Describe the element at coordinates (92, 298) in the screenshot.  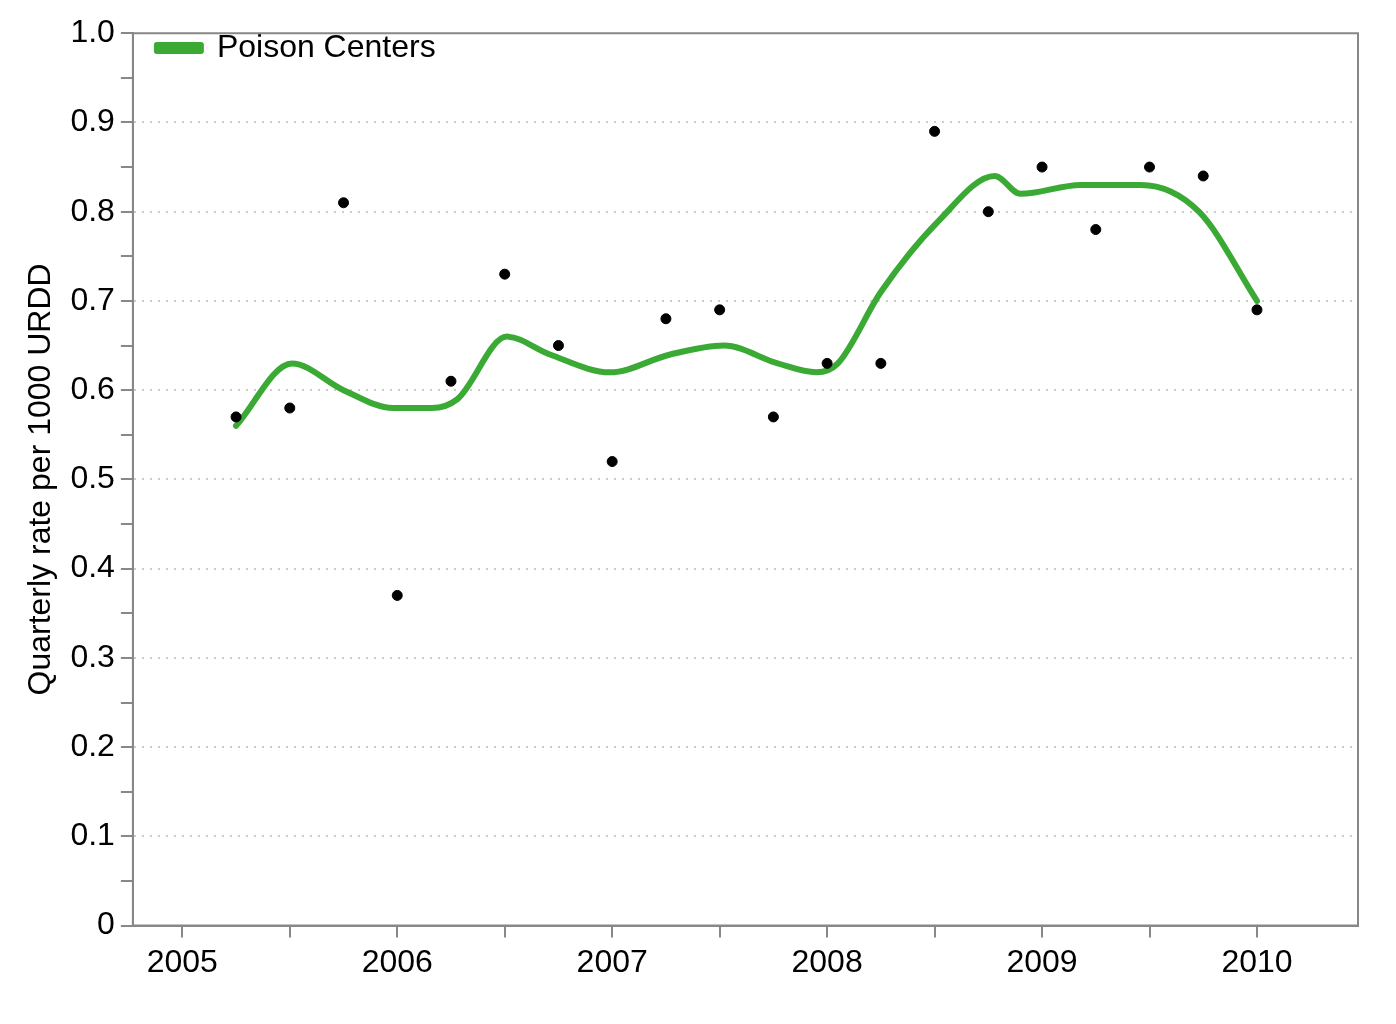
I see `y-tick-label: 0.7` at that location.